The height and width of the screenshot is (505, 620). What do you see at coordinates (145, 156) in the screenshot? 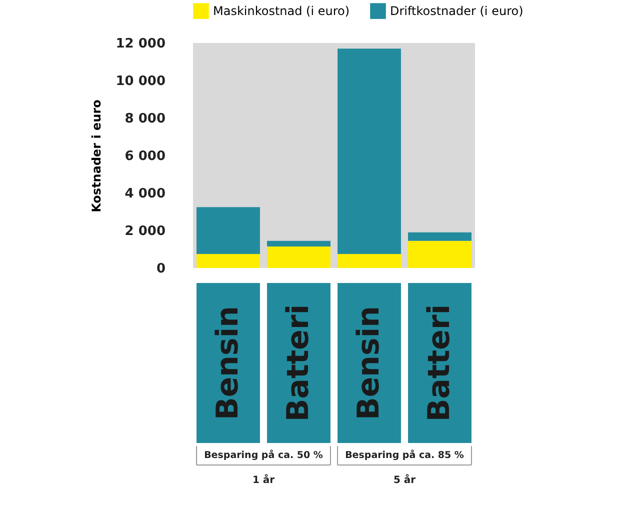
I see `y-tick-label: 6 000` at bounding box center [145, 156].